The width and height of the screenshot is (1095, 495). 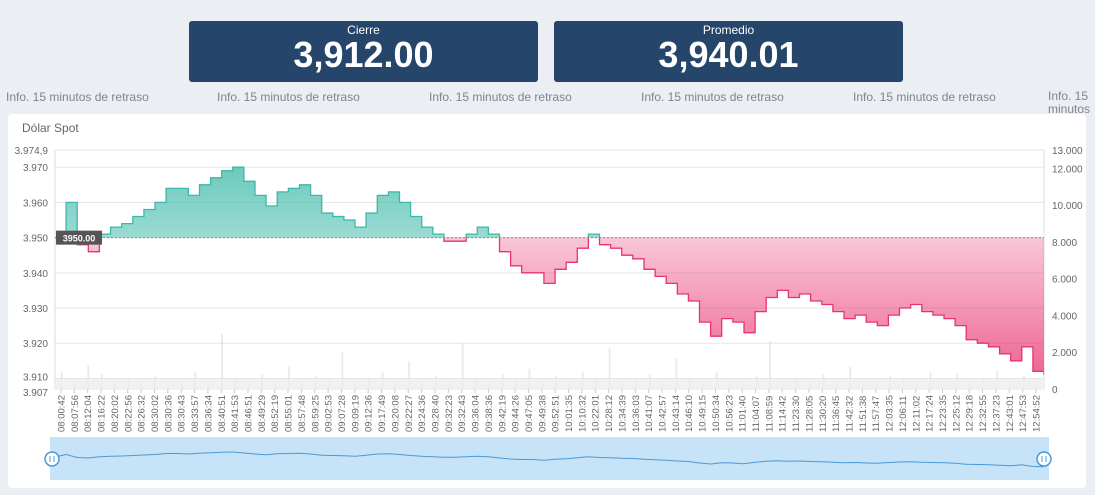 I want to click on x-tick-label: 08:52:19, so click(x=275, y=413).